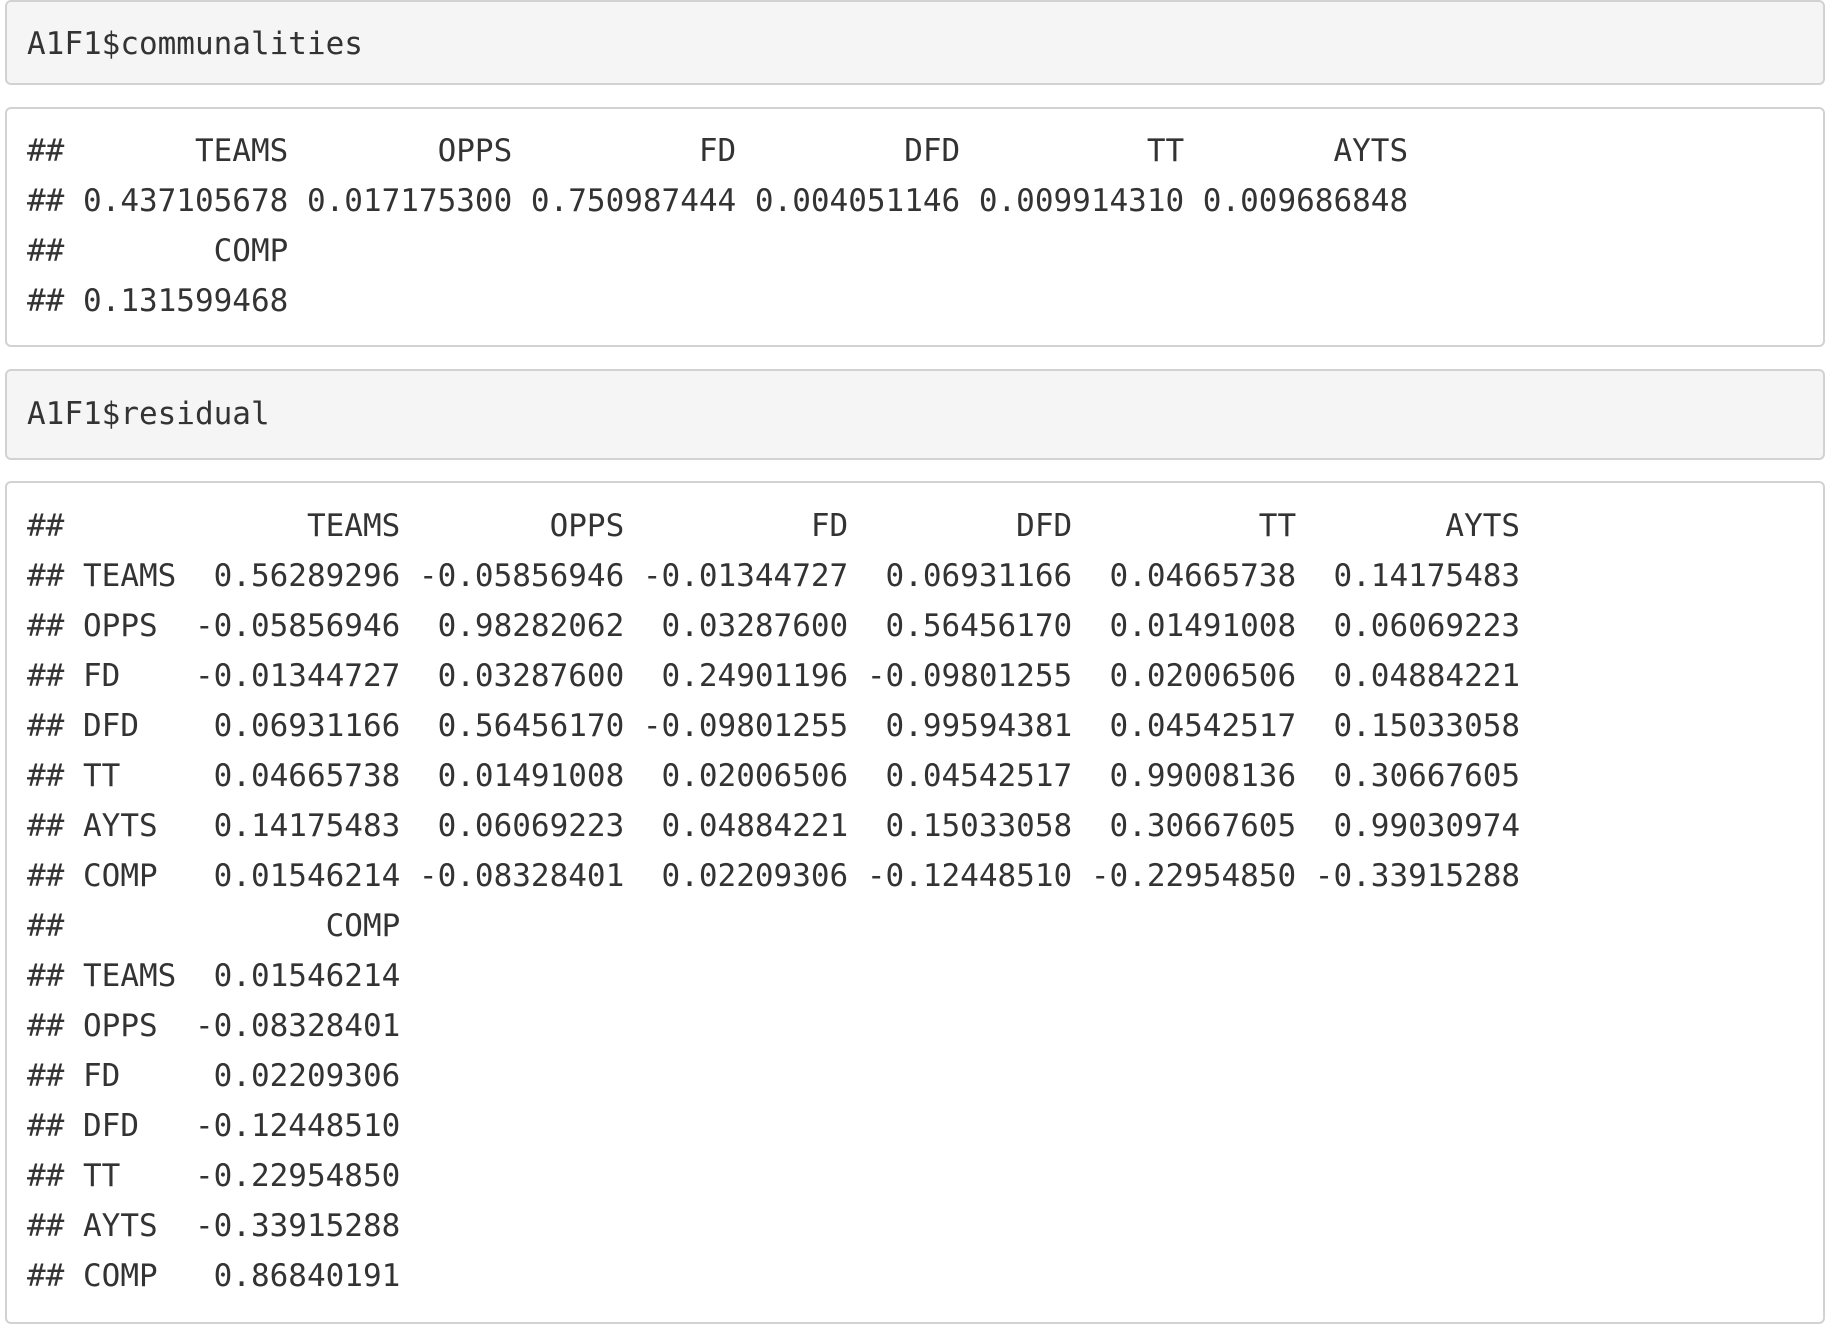  Describe the element at coordinates (214, 1026) in the screenshot. I see `output-line: ## OPPS -0.08328401` at that location.